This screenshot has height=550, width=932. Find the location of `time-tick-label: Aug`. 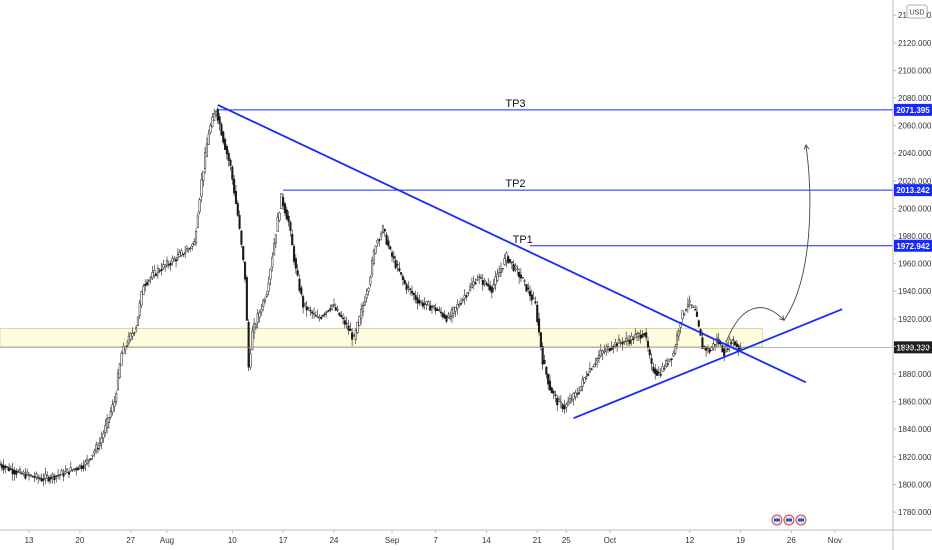

time-tick-label: Aug is located at coordinates (167, 540).